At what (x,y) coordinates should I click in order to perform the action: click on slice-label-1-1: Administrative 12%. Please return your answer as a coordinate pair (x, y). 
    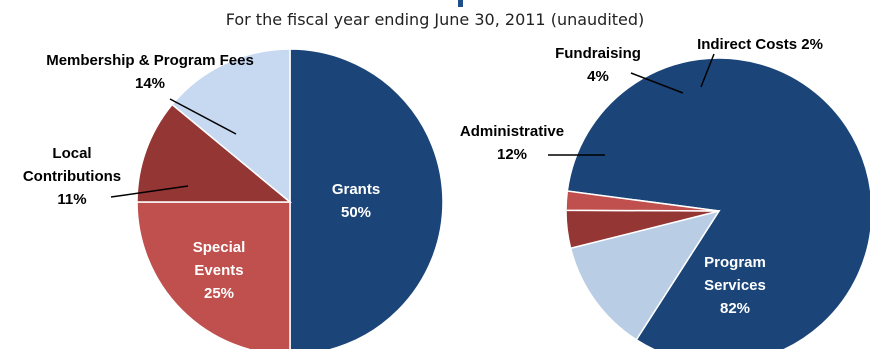
    Looking at the image, I should click on (512, 143).